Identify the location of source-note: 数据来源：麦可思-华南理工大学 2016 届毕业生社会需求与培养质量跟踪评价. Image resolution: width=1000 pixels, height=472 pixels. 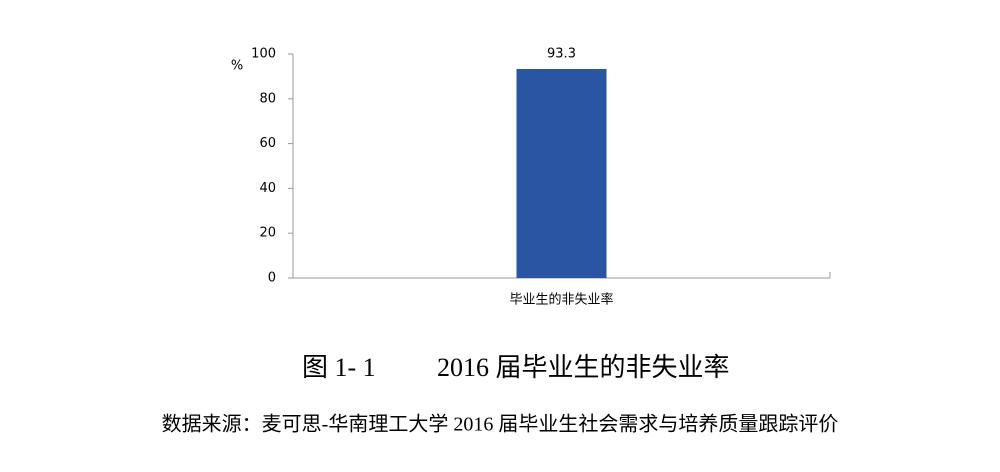
(500, 424).